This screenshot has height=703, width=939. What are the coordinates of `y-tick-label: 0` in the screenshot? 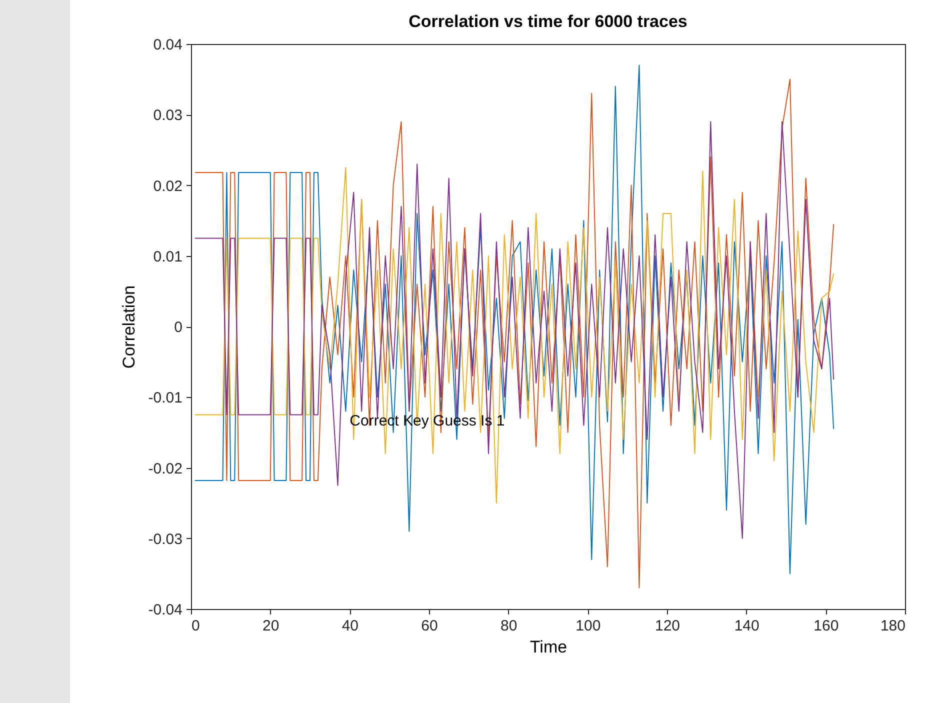 It's located at (178, 327).